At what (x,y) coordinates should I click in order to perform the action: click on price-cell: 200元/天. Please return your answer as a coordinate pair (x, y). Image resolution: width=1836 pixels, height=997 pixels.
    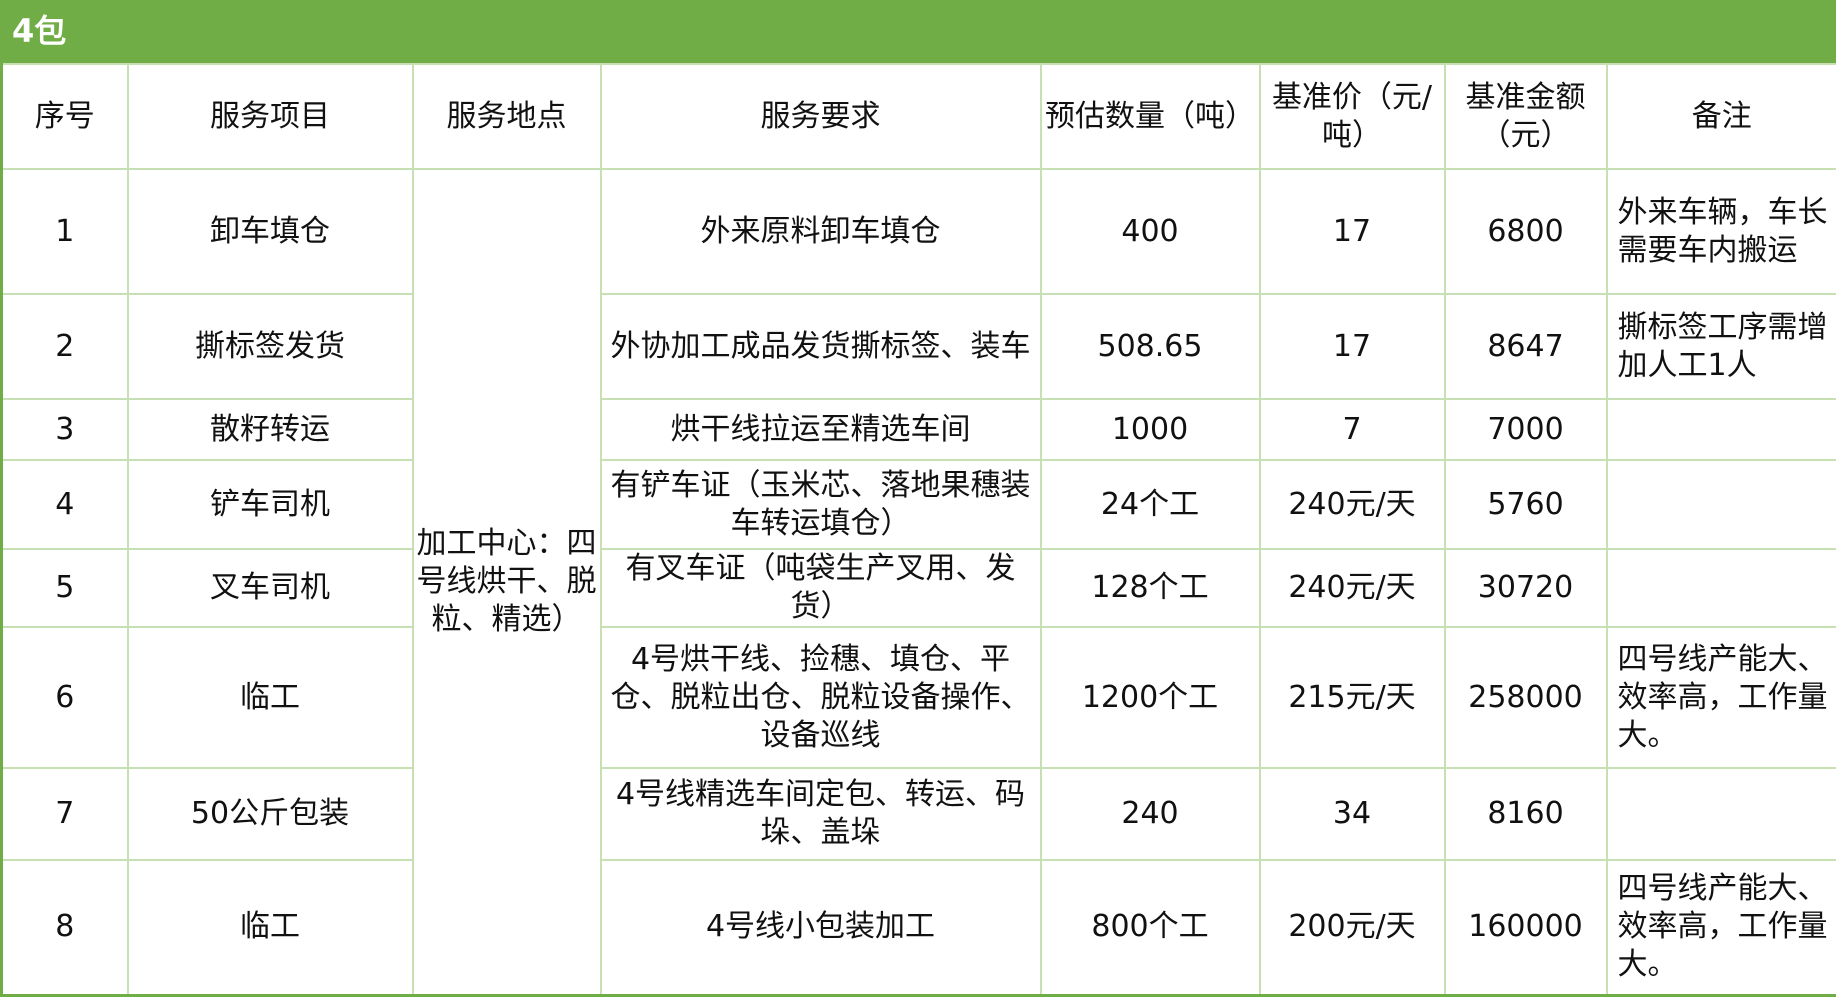
    Looking at the image, I should click on (1352, 927).